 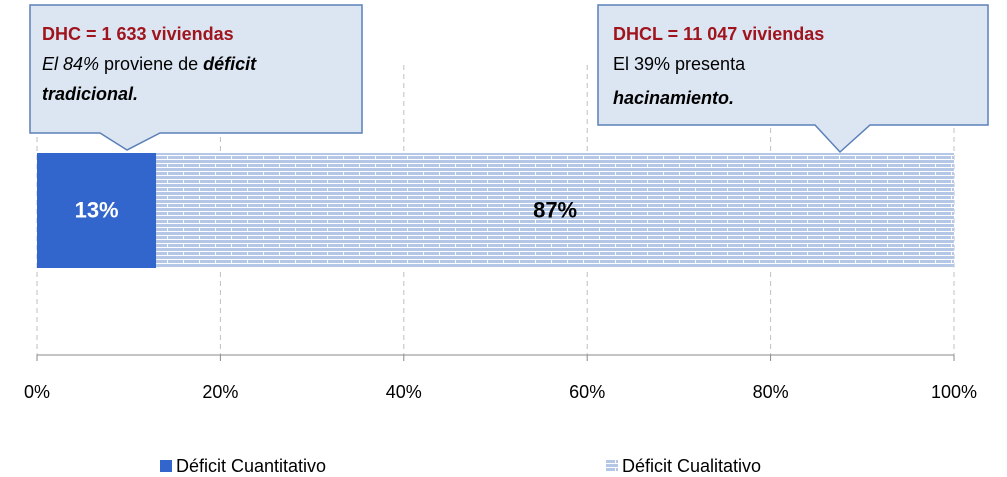 What do you see at coordinates (404, 392) in the screenshot?
I see `x-tick-label: 40%` at bounding box center [404, 392].